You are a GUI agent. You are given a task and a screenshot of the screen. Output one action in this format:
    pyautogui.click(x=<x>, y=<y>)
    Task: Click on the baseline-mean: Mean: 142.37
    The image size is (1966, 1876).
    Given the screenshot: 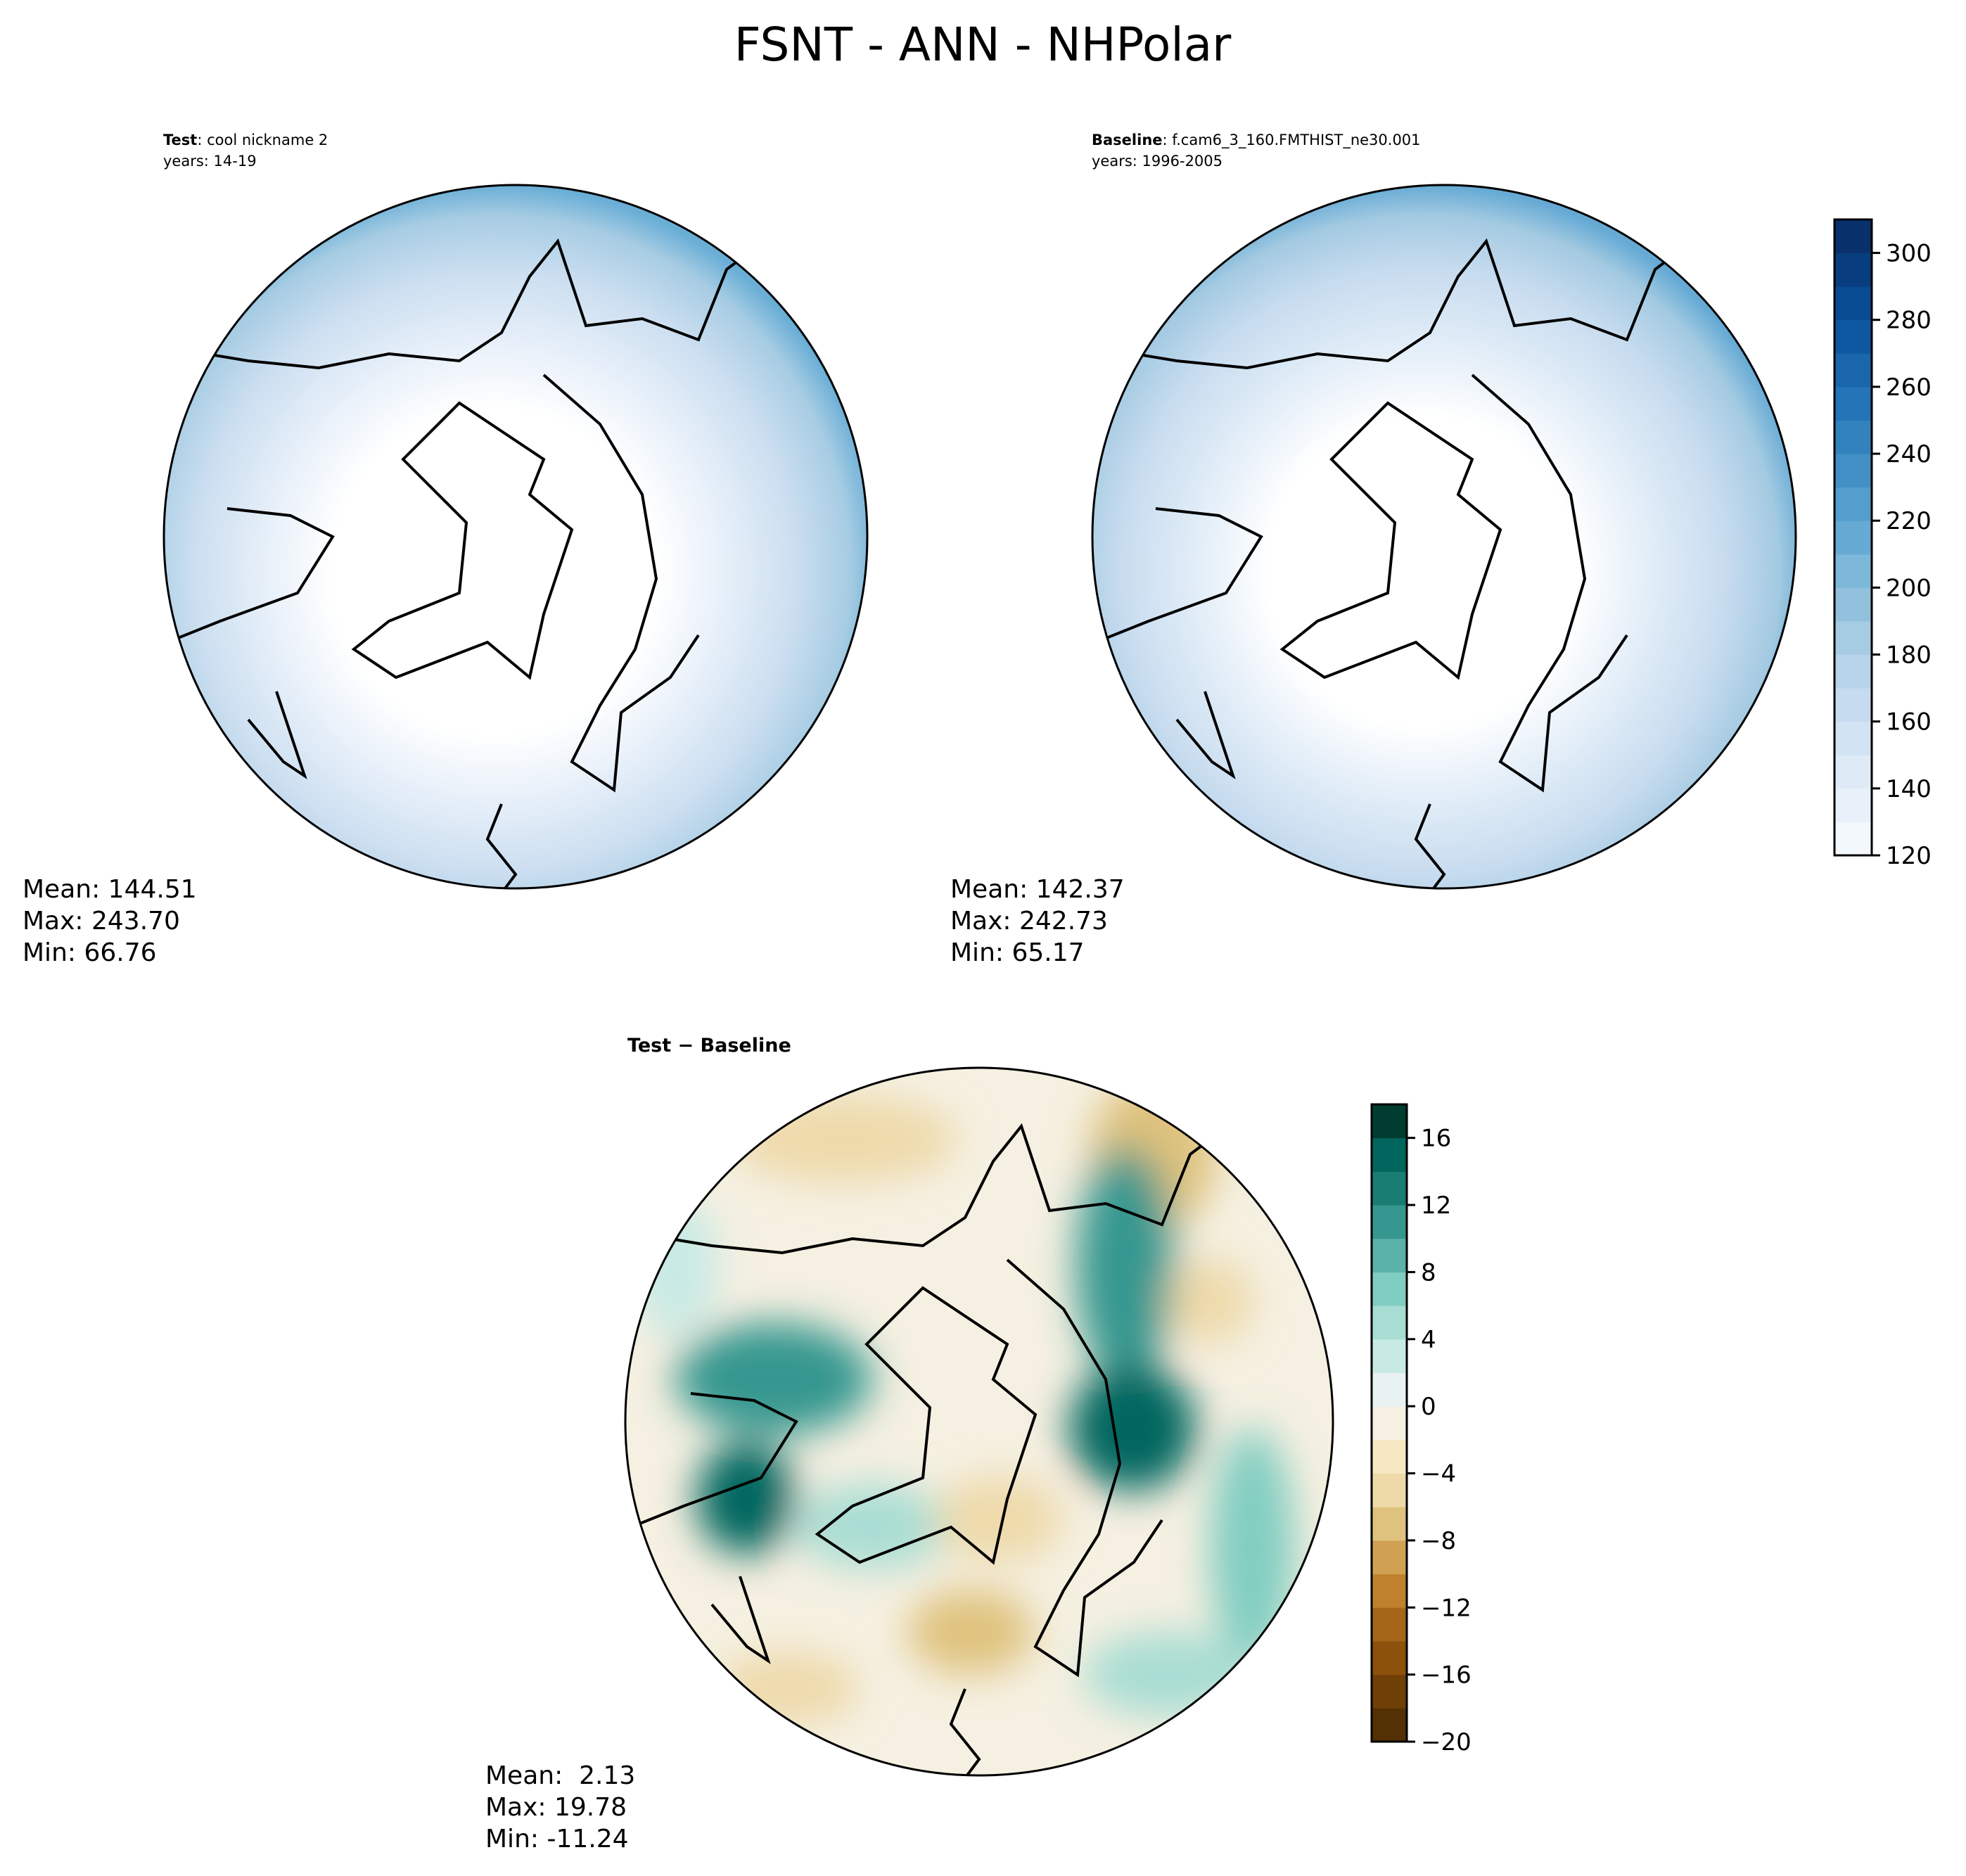 What is the action you would take?
    pyautogui.click(x=1037, y=889)
    